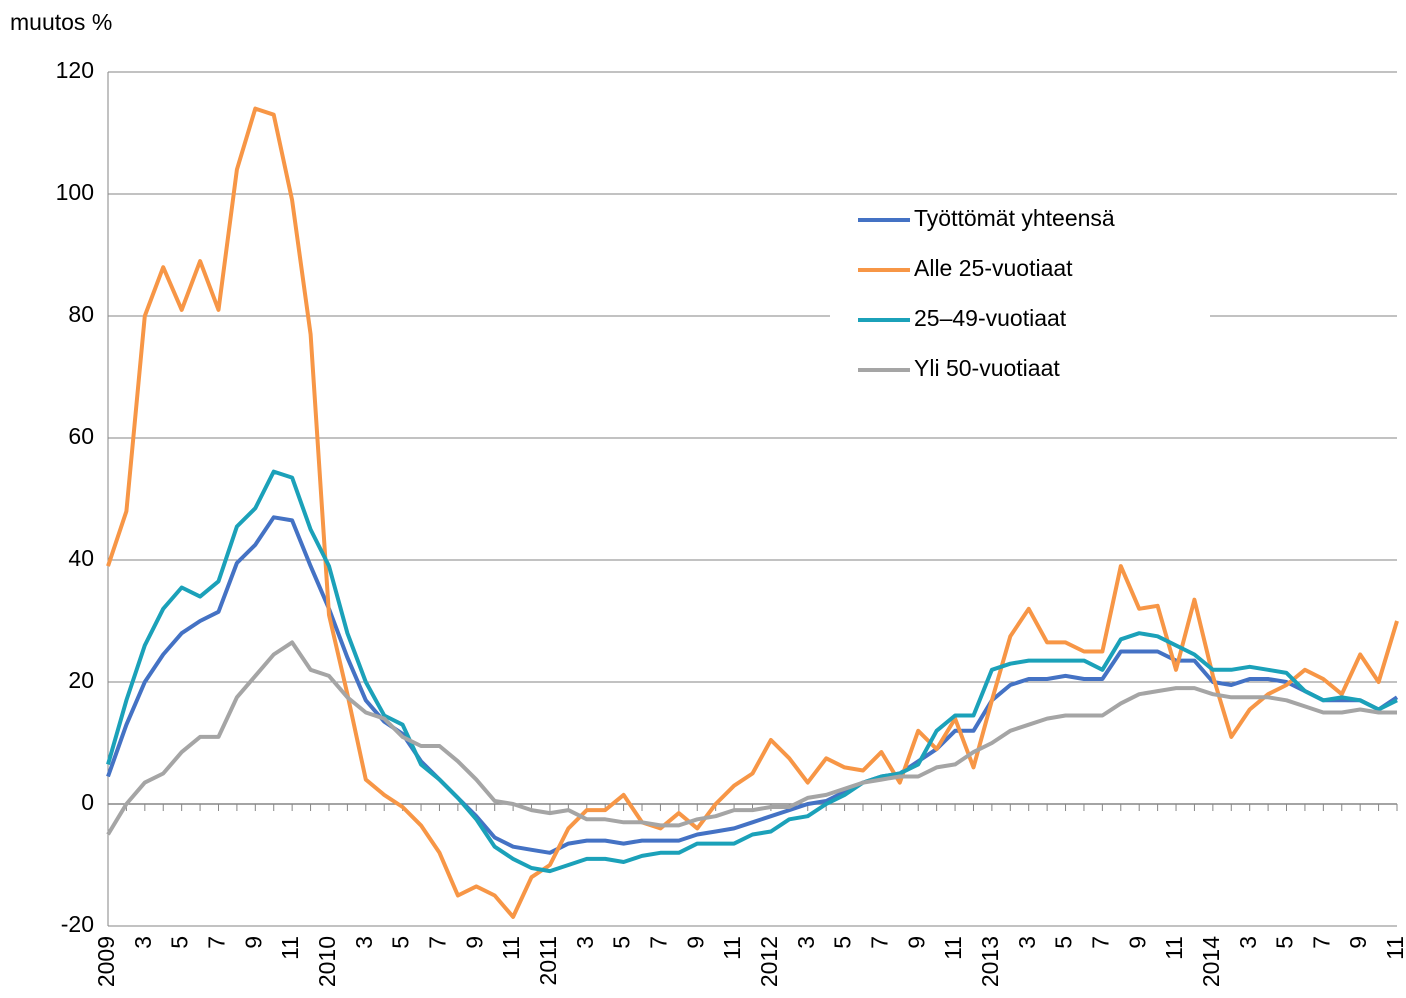 Image resolution: width=1406 pixels, height=998 pixels. What do you see at coordinates (75, 70) in the screenshot?
I see `y-tick-label: 120` at bounding box center [75, 70].